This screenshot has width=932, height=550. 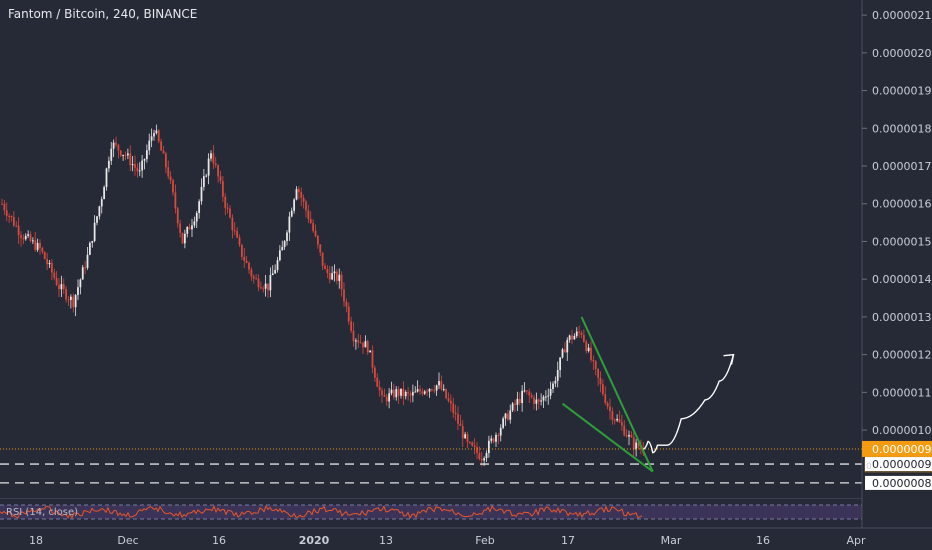 What do you see at coordinates (219, 540) in the screenshot?
I see `x-tick-label: 16` at bounding box center [219, 540].